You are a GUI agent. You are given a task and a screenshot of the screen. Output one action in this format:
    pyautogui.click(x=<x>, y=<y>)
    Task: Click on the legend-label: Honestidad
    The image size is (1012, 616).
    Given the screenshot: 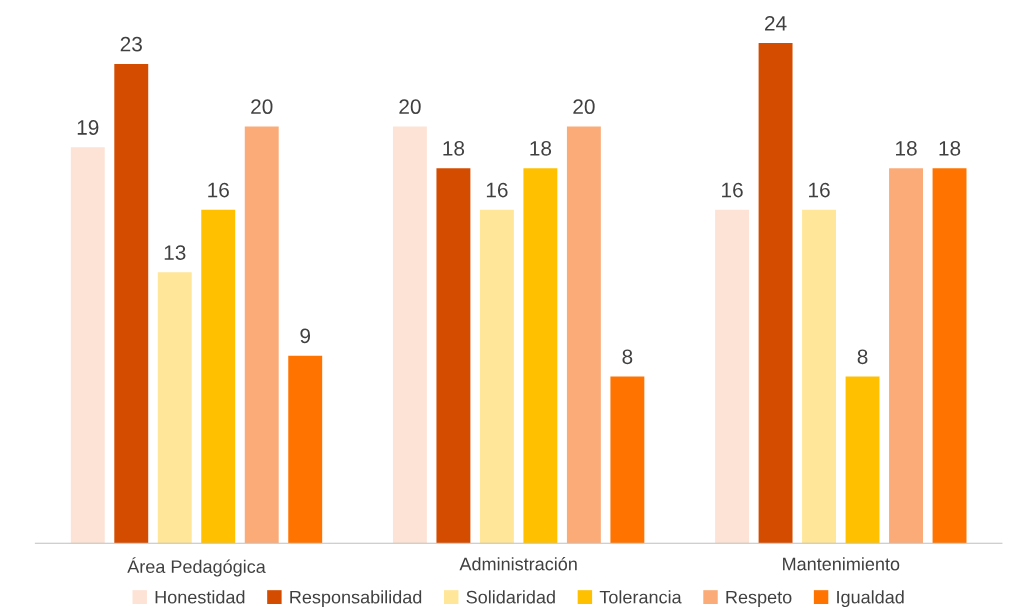 What is the action you would take?
    pyautogui.click(x=200, y=597)
    